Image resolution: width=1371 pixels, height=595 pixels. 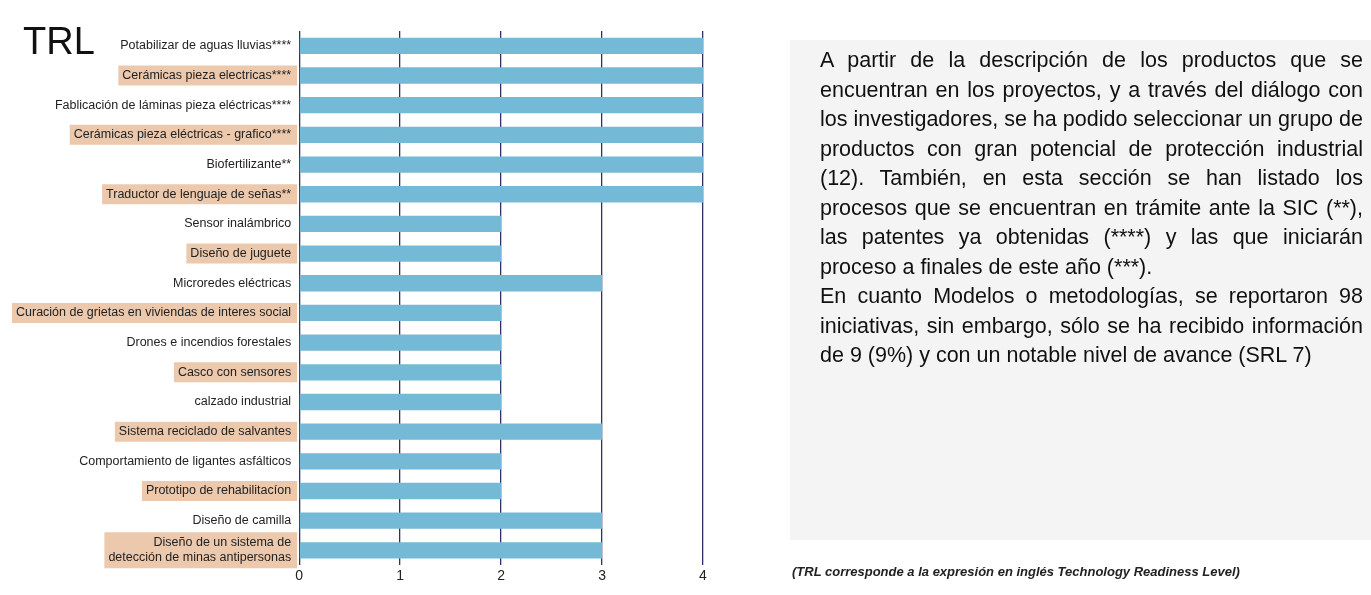 What do you see at coordinates (501, 575) in the screenshot?
I see `x-tick-label: 2` at bounding box center [501, 575].